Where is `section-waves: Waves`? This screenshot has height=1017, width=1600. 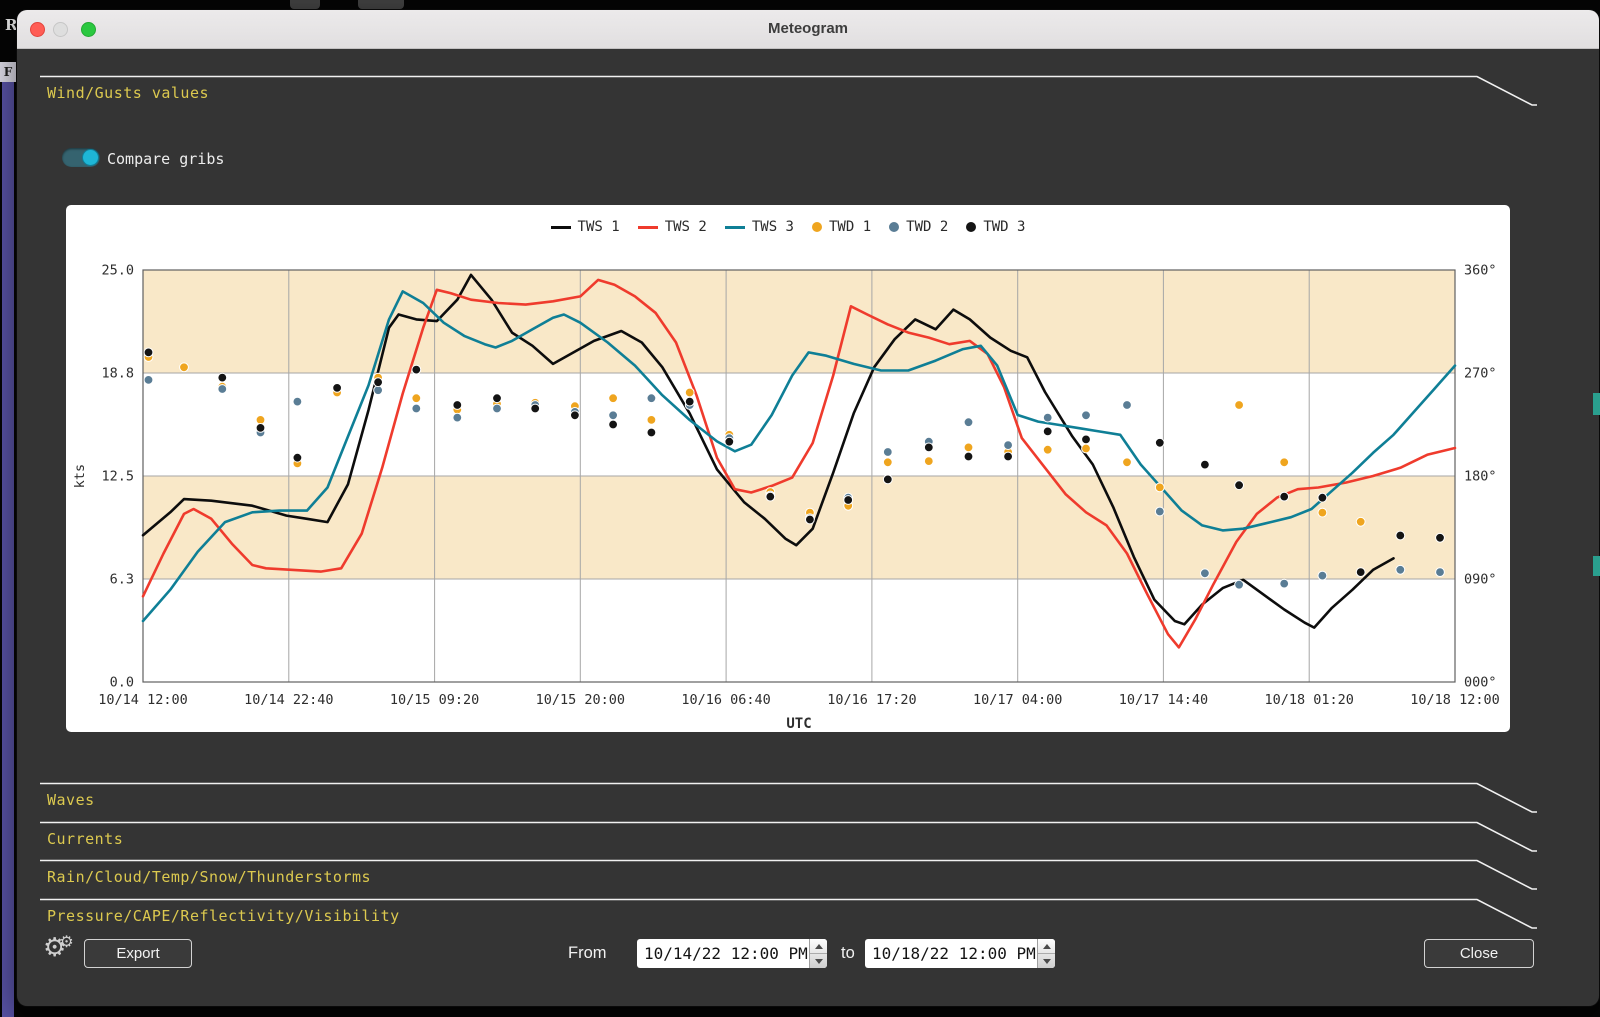 section-waves: Waves is located at coordinates (788, 798).